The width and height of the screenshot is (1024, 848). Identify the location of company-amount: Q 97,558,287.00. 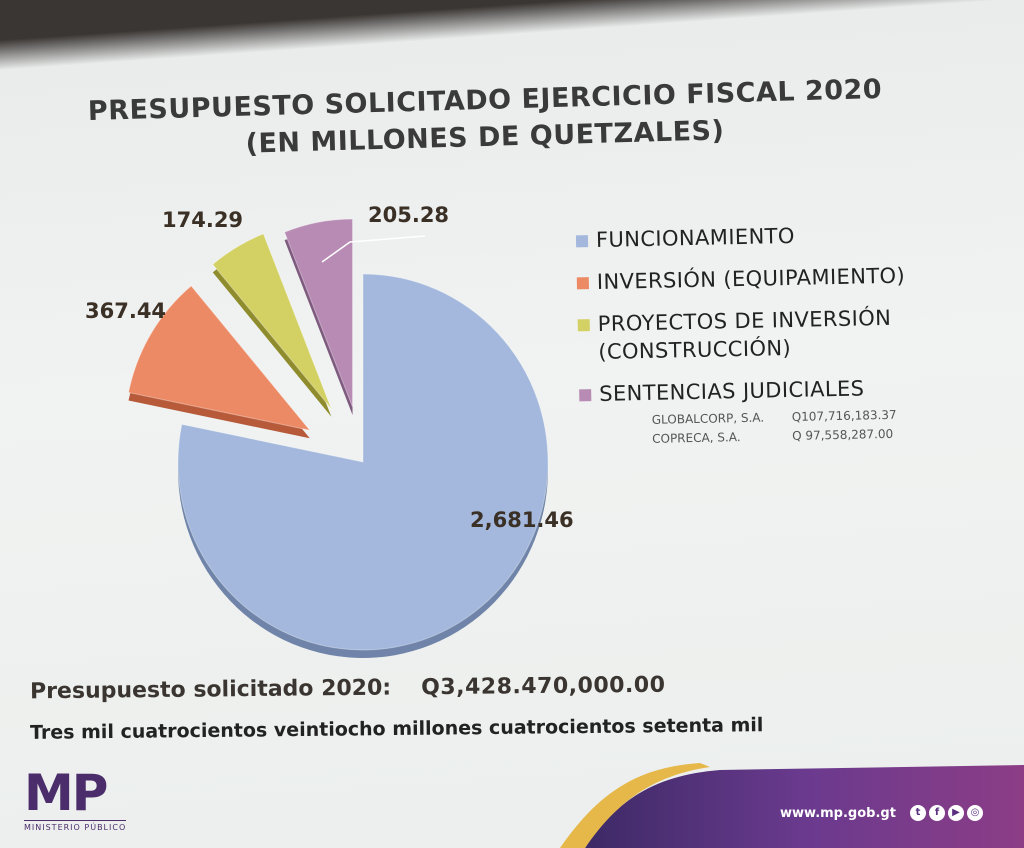
(842, 434).